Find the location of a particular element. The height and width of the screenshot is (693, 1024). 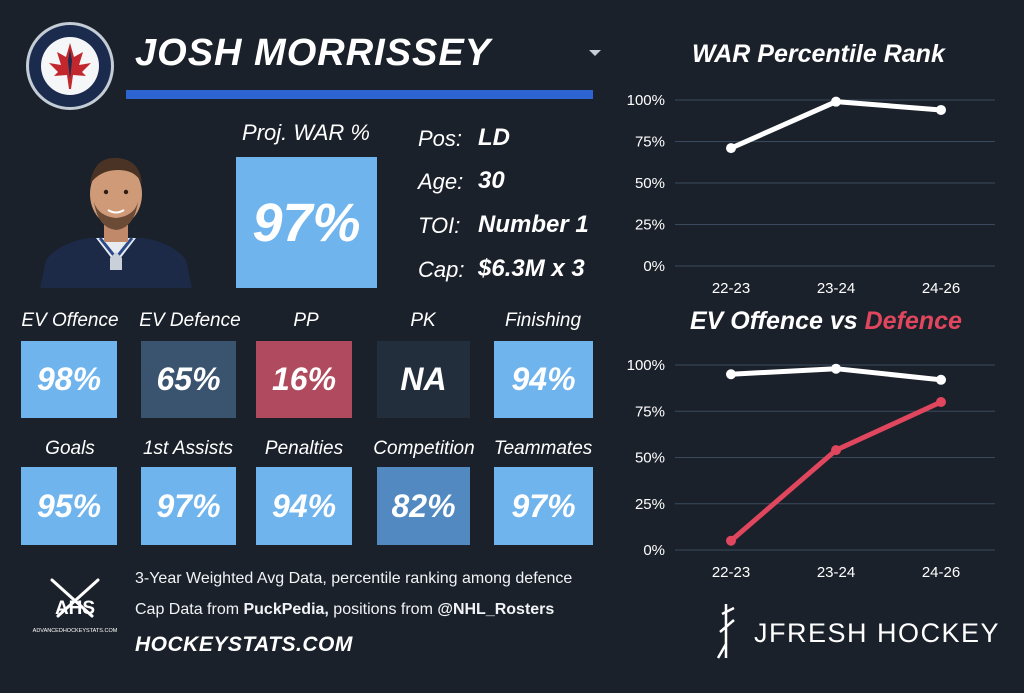

metric-label-1st-assists: 1st Assists is located at coordinates (188, 448).